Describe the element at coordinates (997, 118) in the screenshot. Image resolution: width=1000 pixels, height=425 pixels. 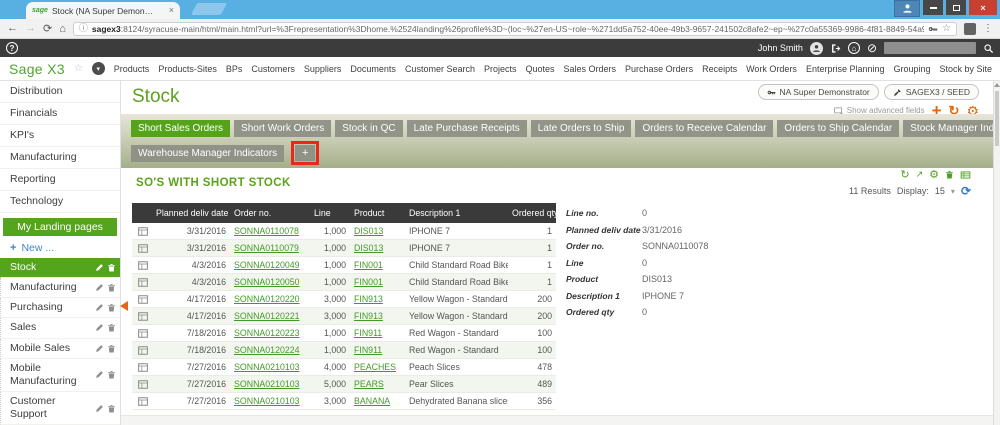
I see `scrollbar-thumb` at that location.